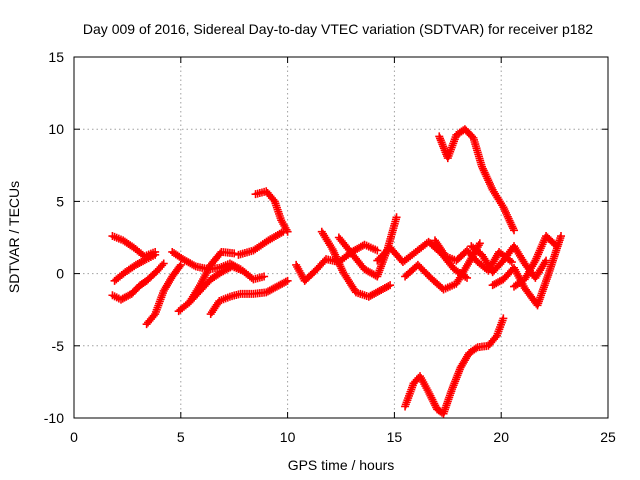 Image resolution: width=640 pixels, height=480 pixels. What do you see at coordinates (74, 437) in the screenshot?
I see `x-tick-label: 0` at bounding box center [74, 437].